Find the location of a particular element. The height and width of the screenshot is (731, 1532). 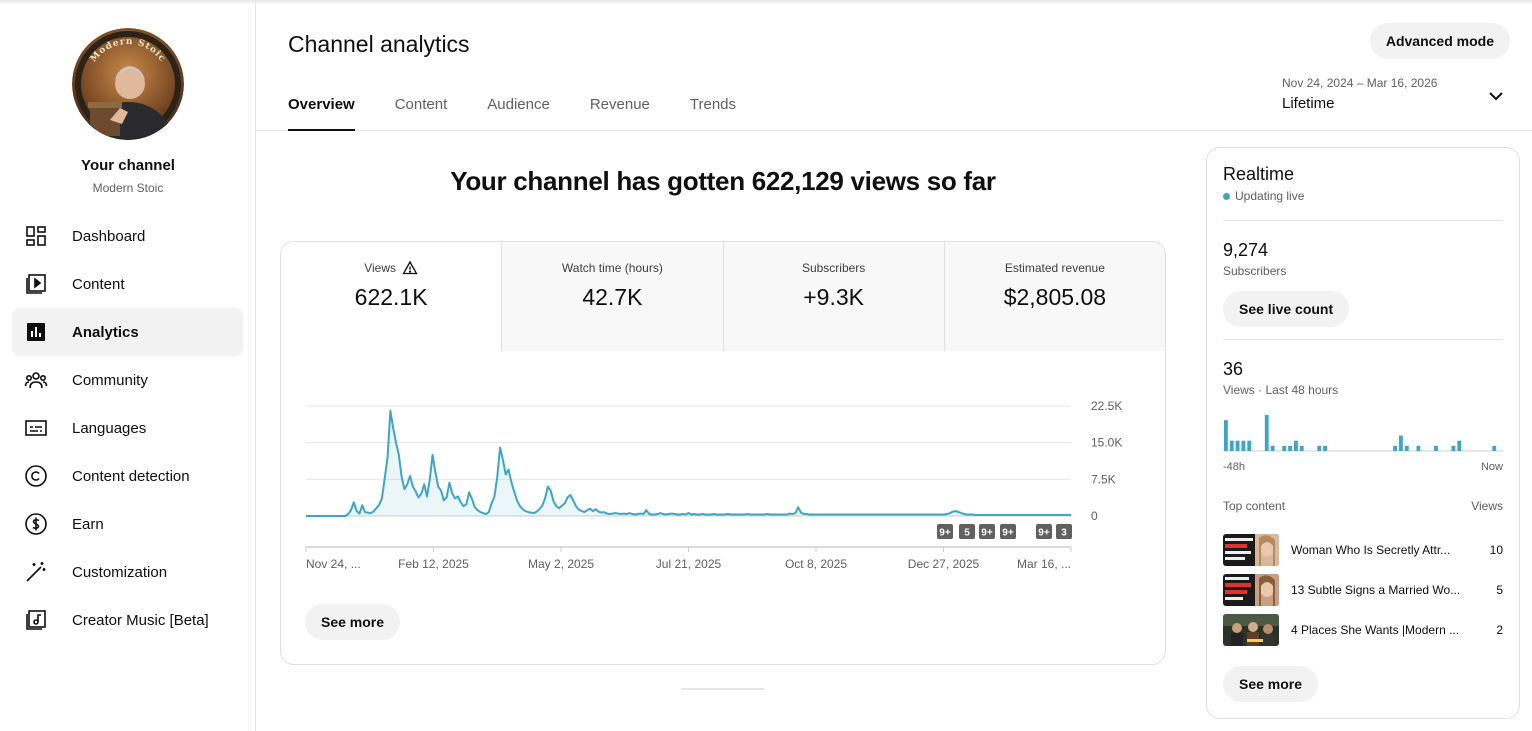

views-area is located at coordinates (688, 463).